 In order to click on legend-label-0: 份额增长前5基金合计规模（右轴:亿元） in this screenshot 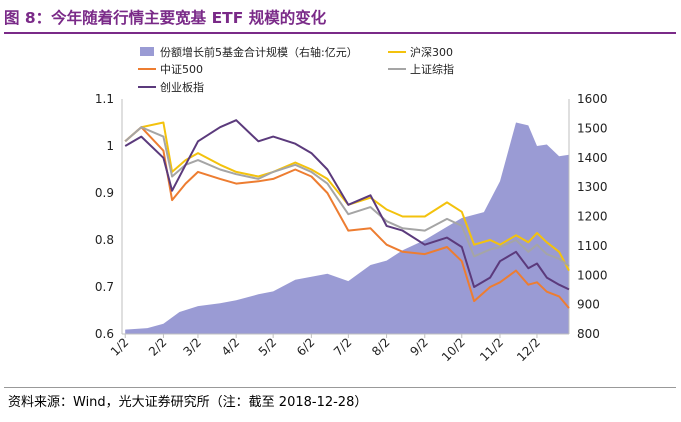, I will do `click(259, 52)`.